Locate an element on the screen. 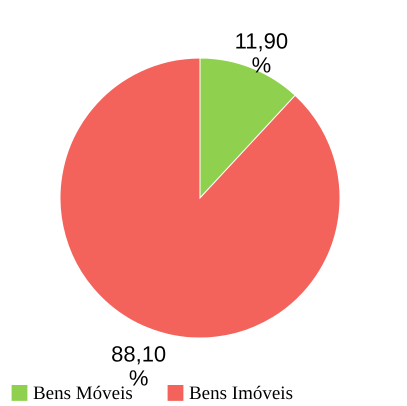  legend-label: Bens Móveis is located at coordinates (83, 393).